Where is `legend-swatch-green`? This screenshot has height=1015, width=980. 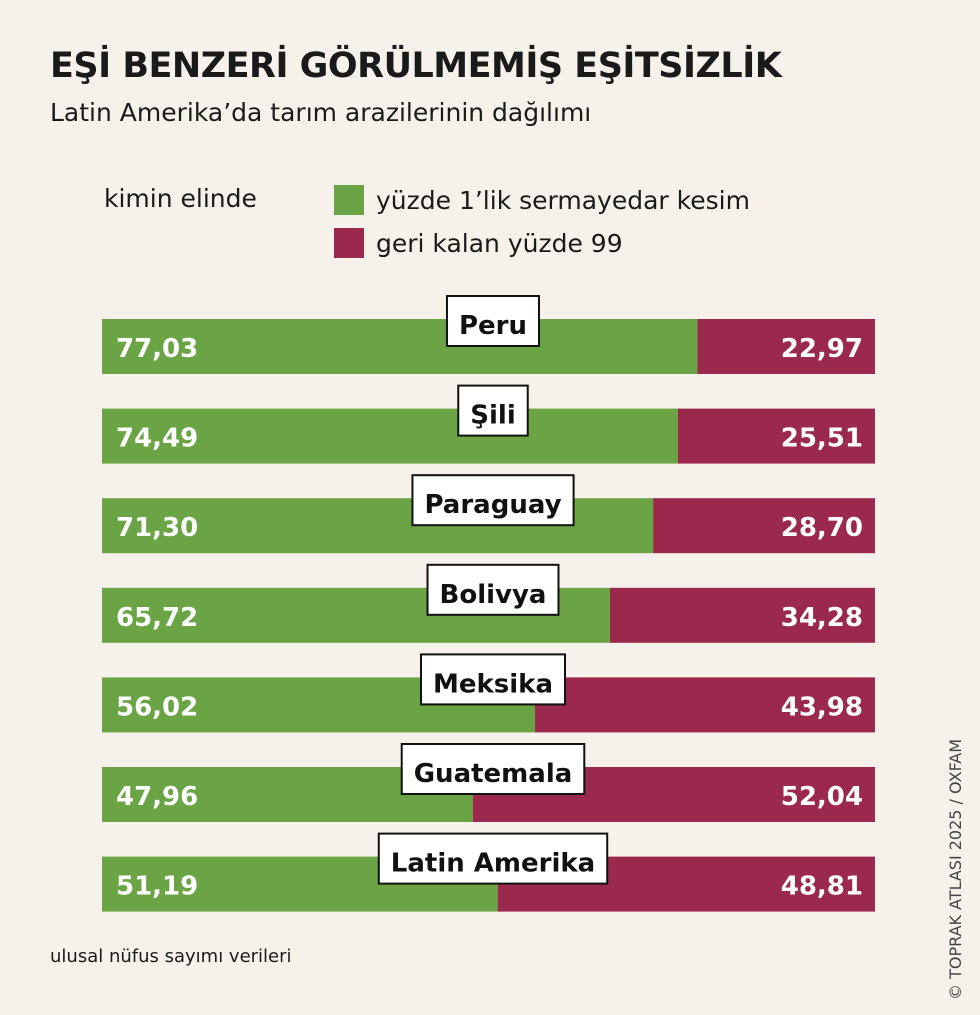
legend-swatch-green is located at coordinates (349, 200).